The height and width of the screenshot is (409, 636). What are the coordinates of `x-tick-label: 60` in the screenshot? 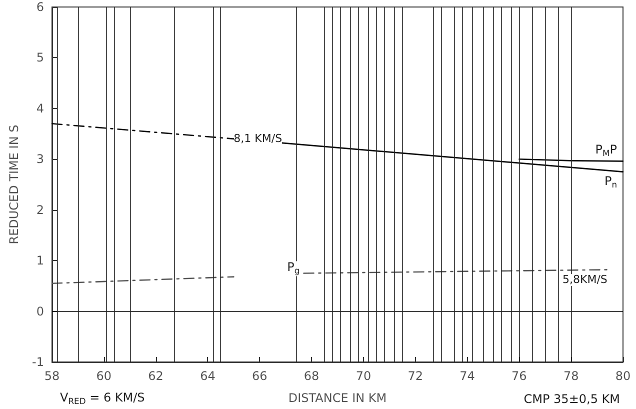 It's located at (104, 376).